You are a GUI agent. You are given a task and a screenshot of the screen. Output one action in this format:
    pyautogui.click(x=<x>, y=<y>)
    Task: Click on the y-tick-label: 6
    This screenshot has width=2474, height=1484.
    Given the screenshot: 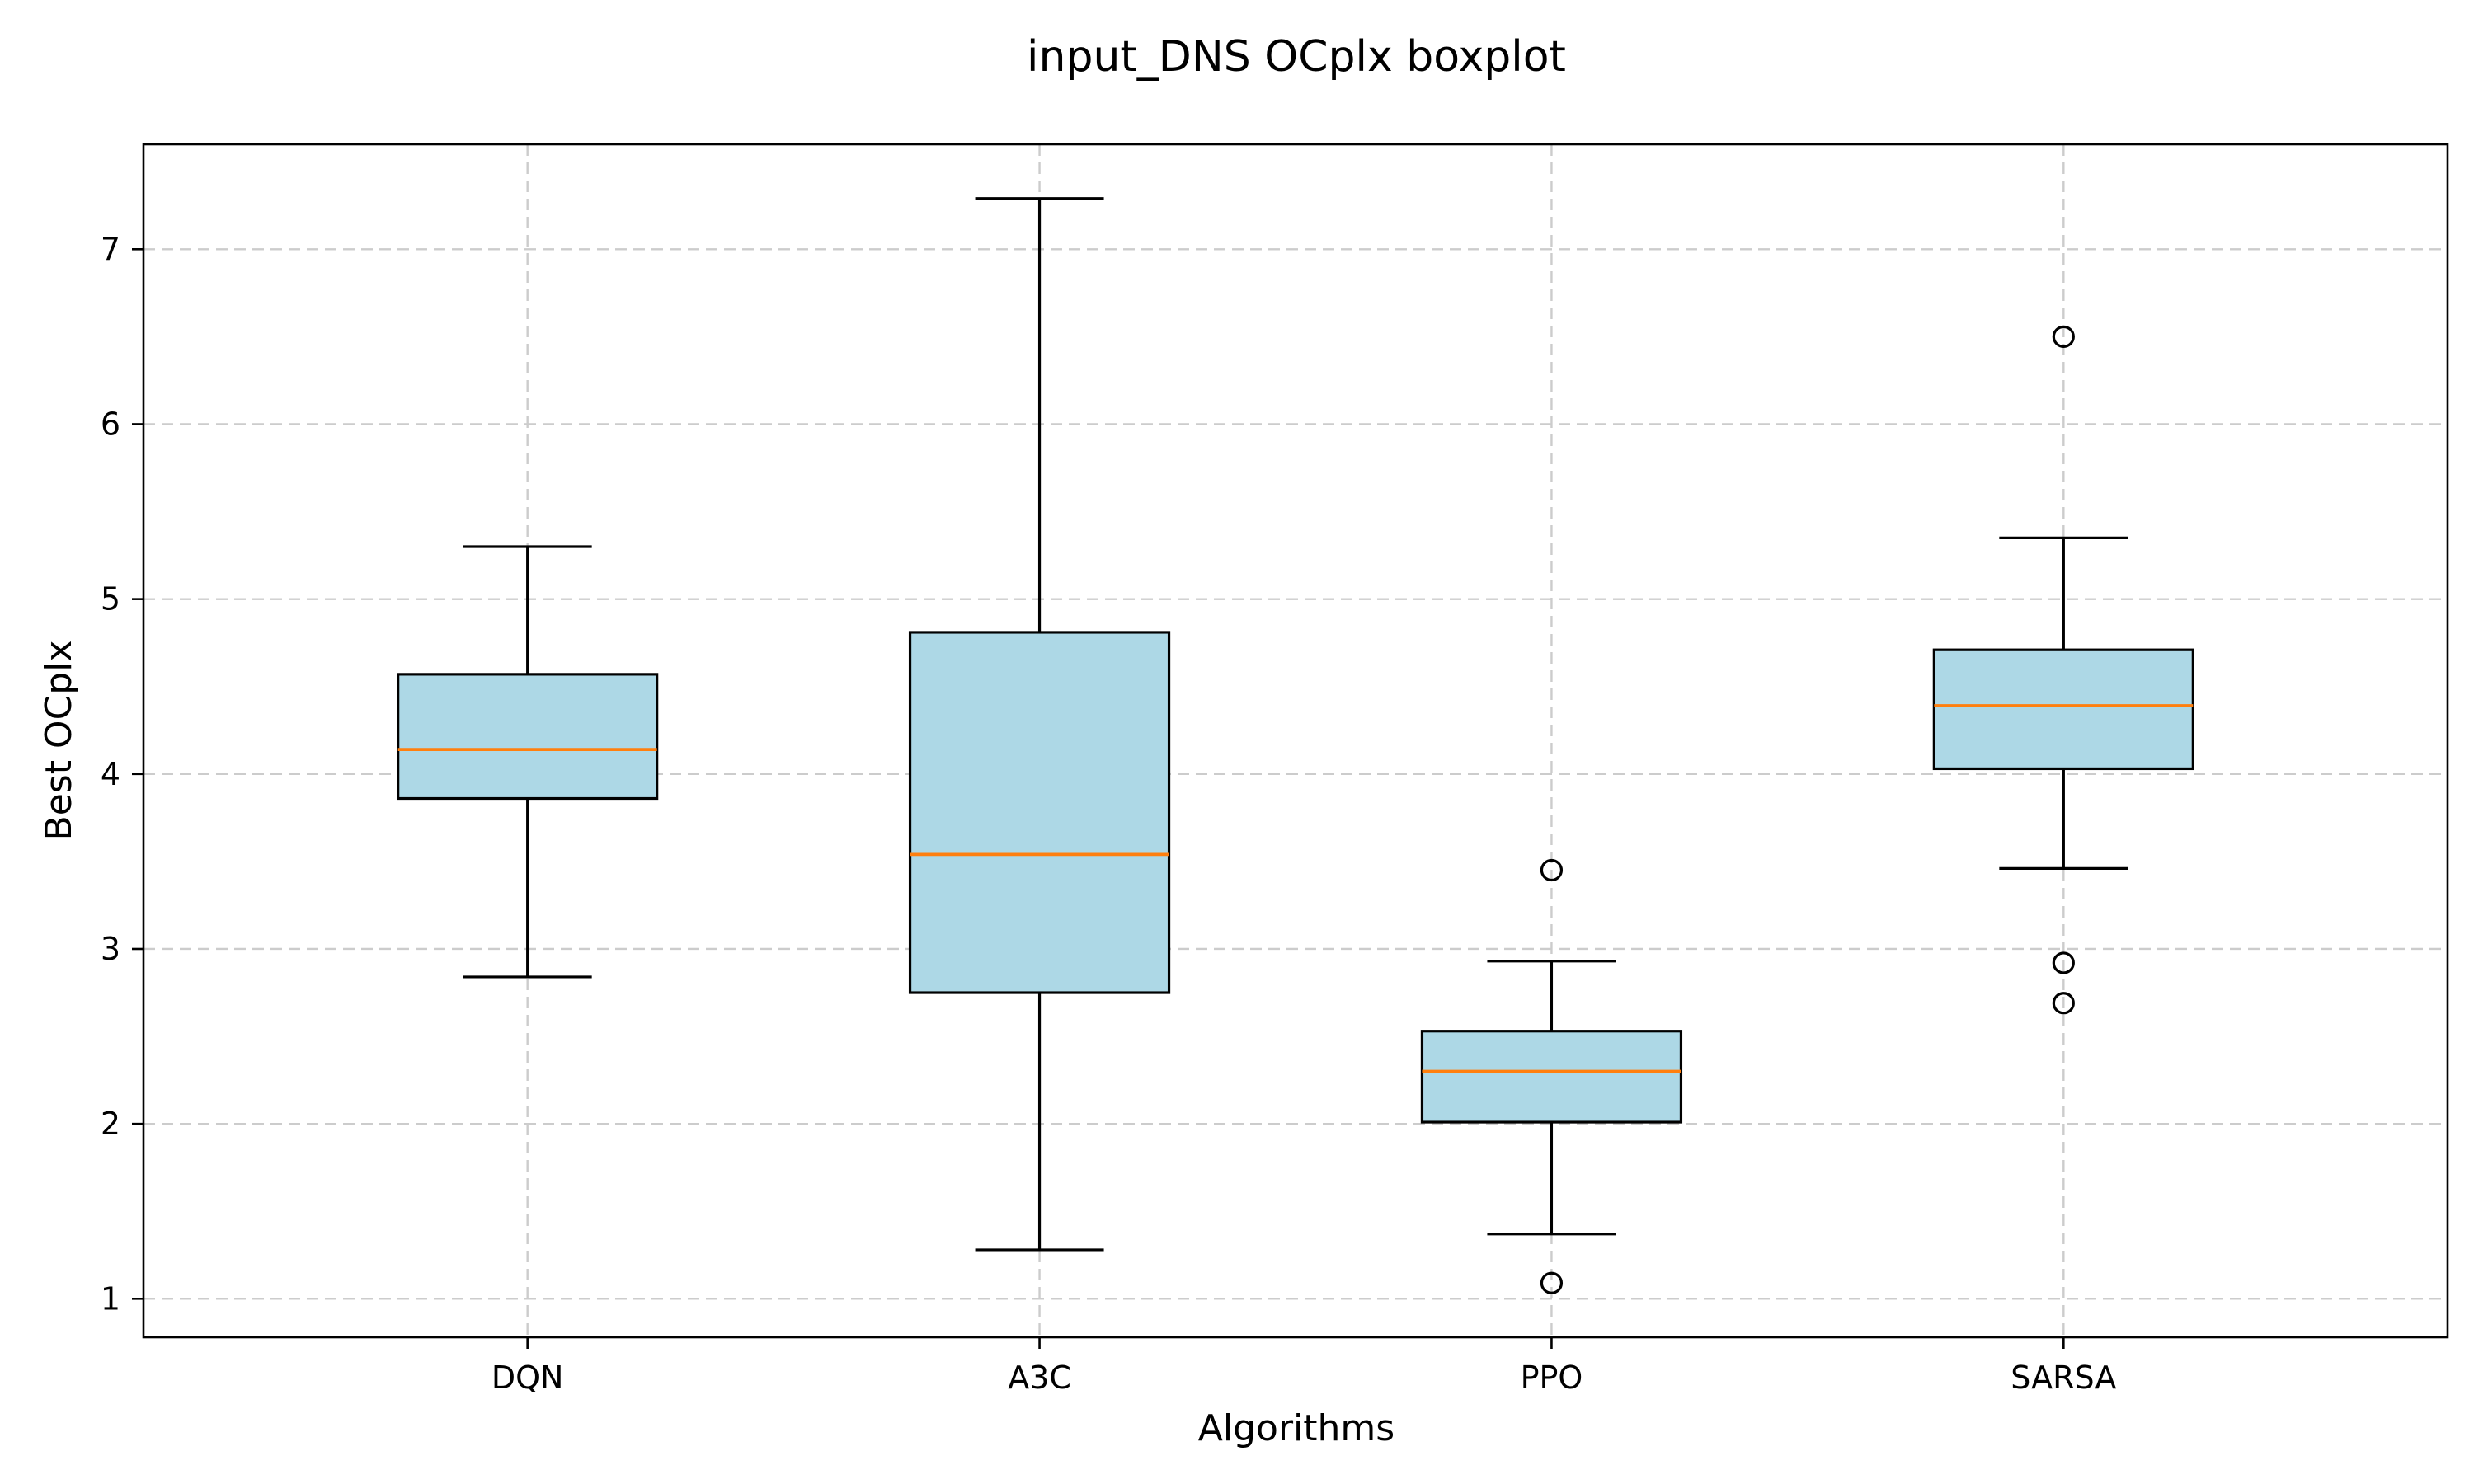 What is the action you would take?
    pyautogui.click(x=110, y=424)
    